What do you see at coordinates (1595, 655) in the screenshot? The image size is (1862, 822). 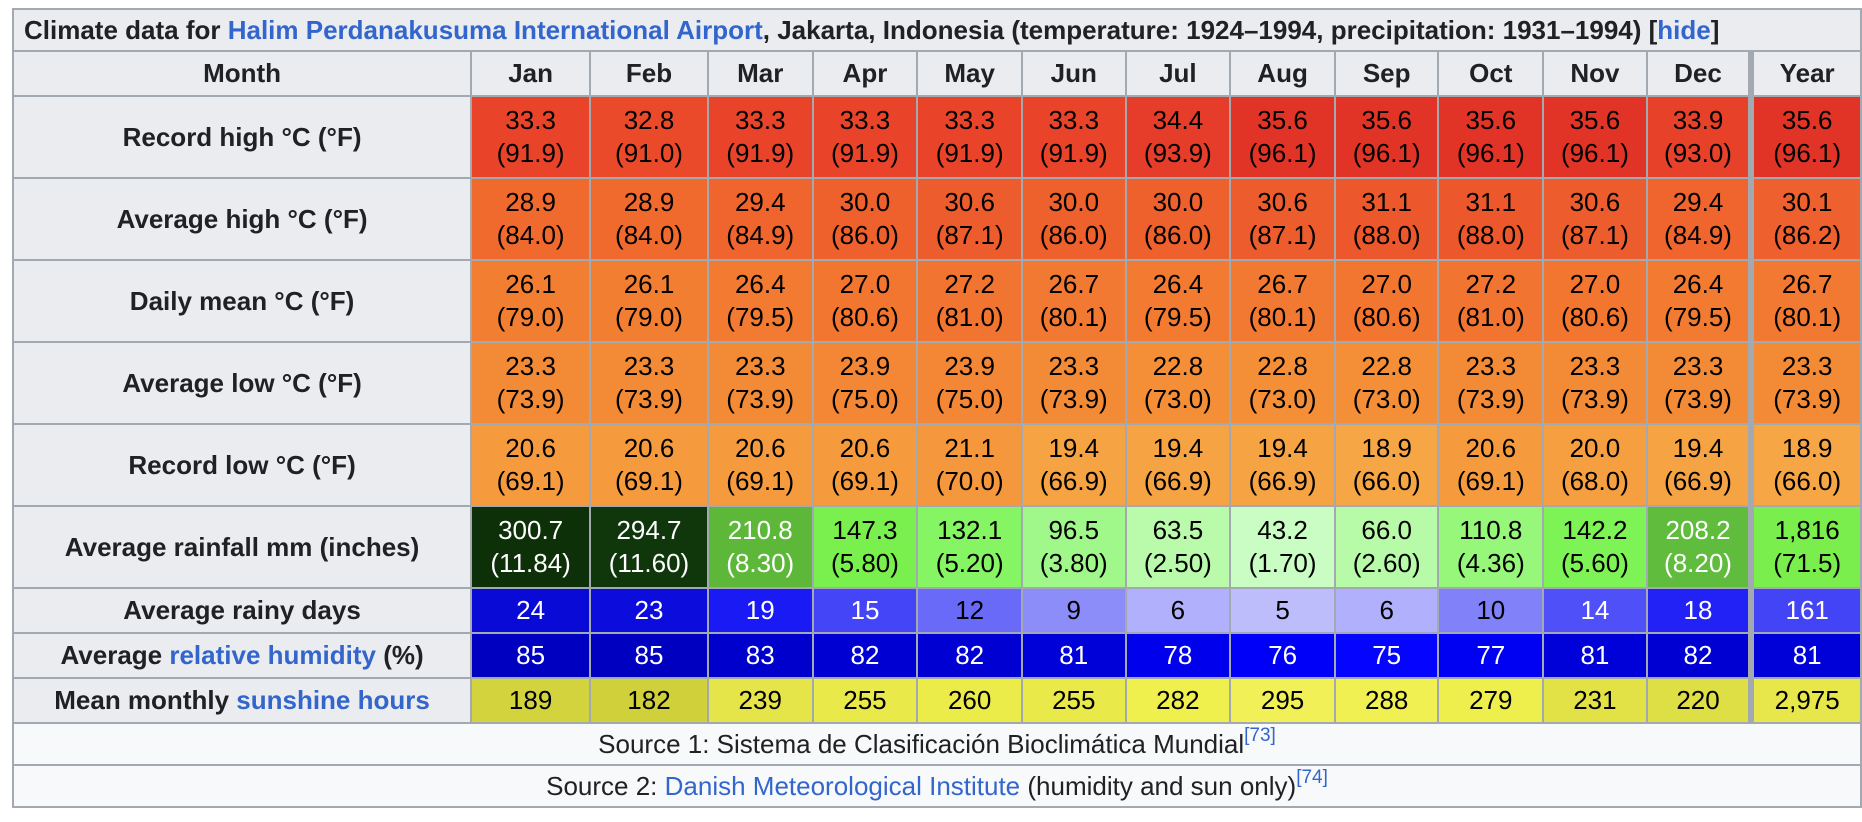 I see `cell-value: 81` at bounding box center [1595, 655].